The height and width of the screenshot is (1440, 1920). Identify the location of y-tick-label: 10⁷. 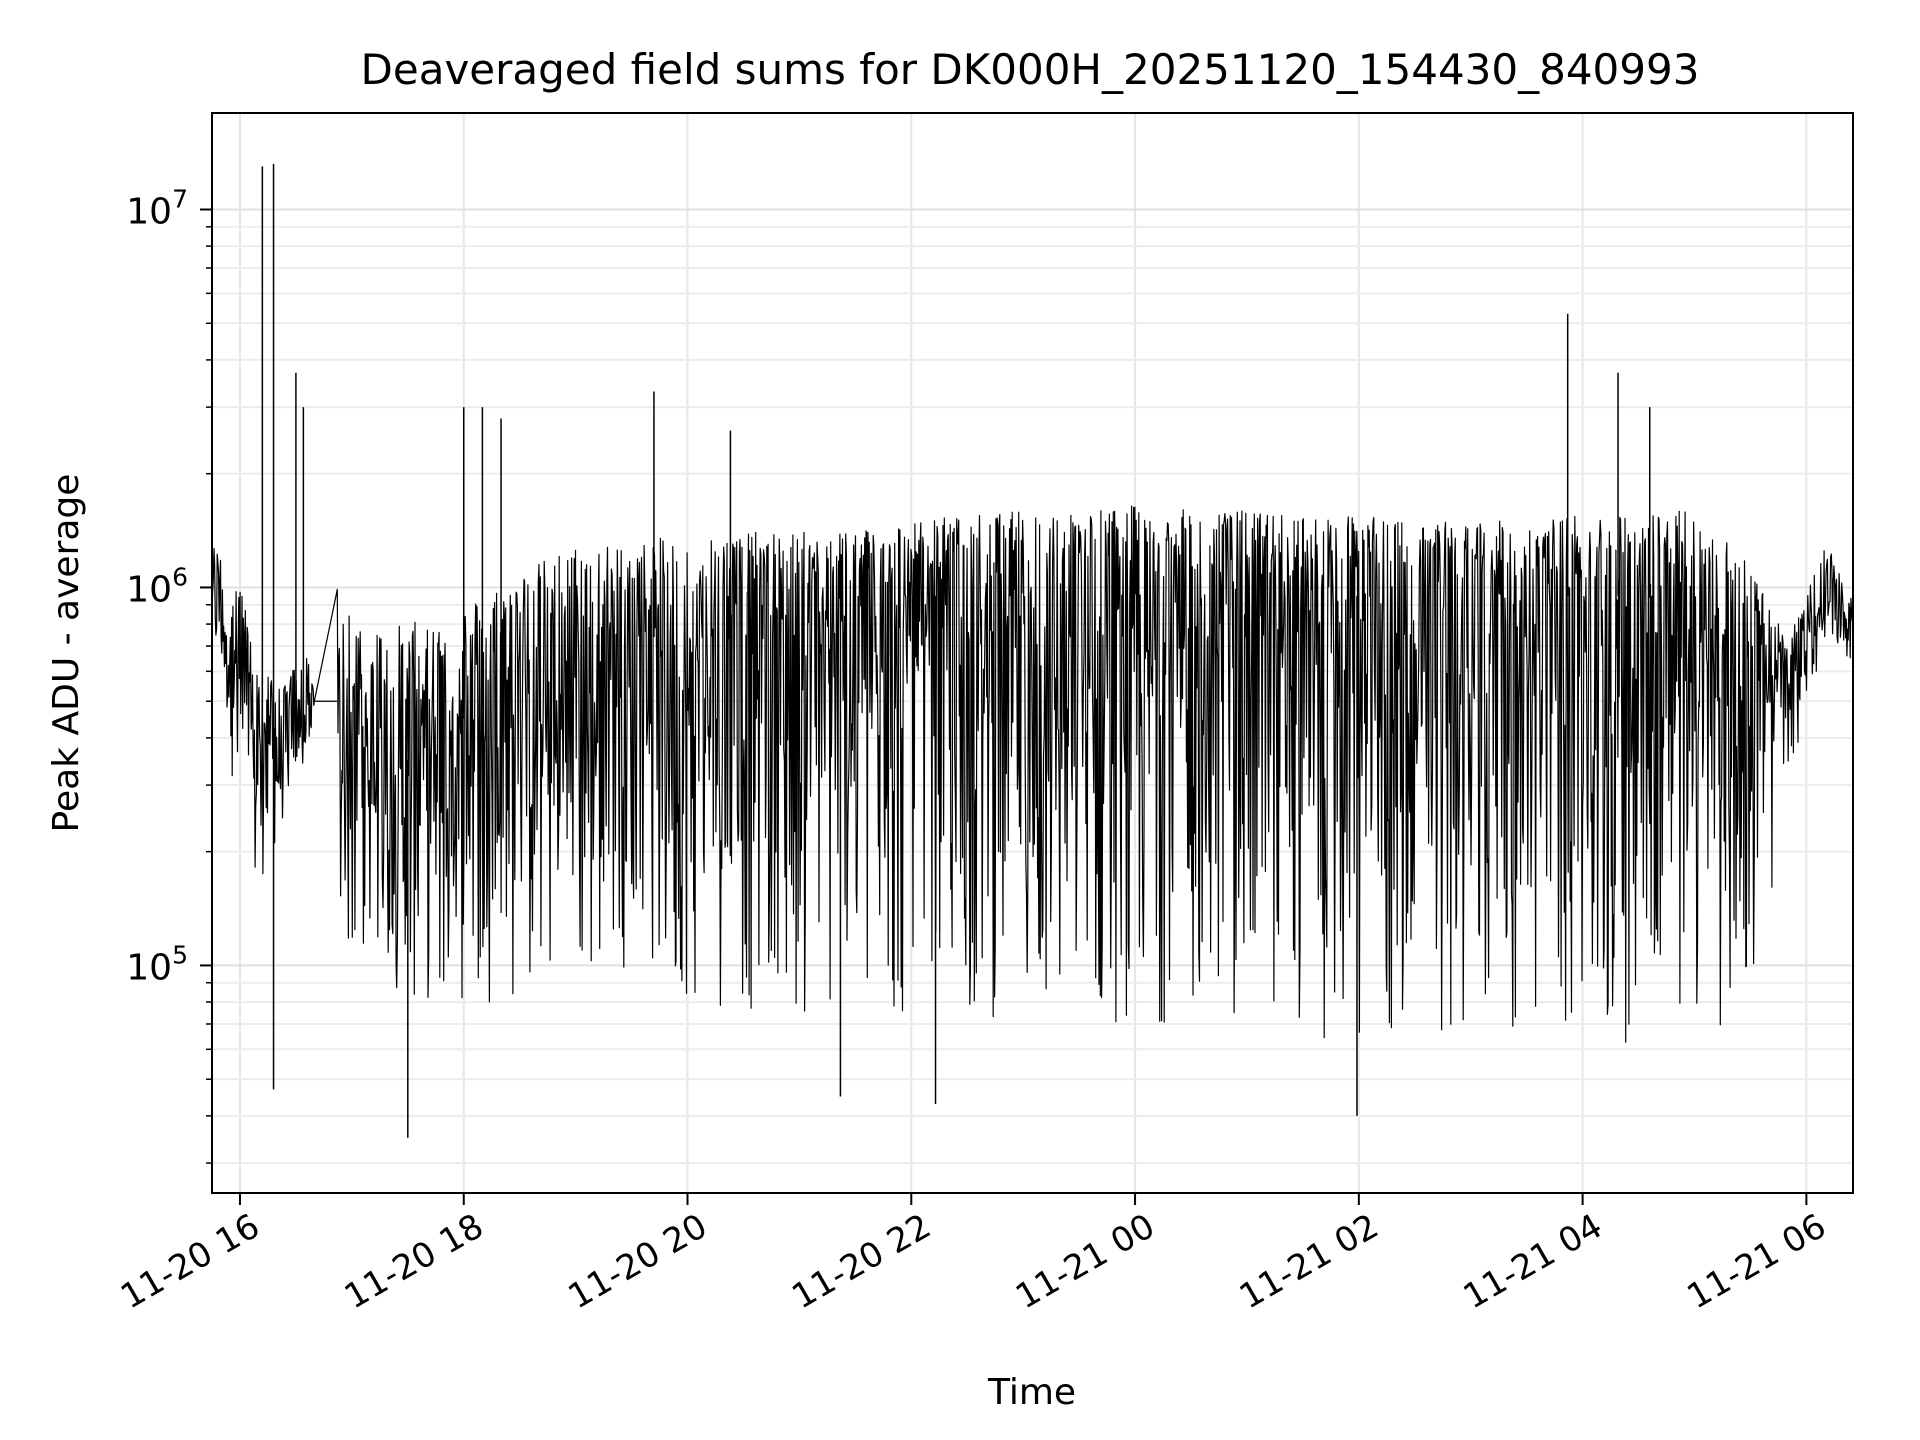
(157, 208).